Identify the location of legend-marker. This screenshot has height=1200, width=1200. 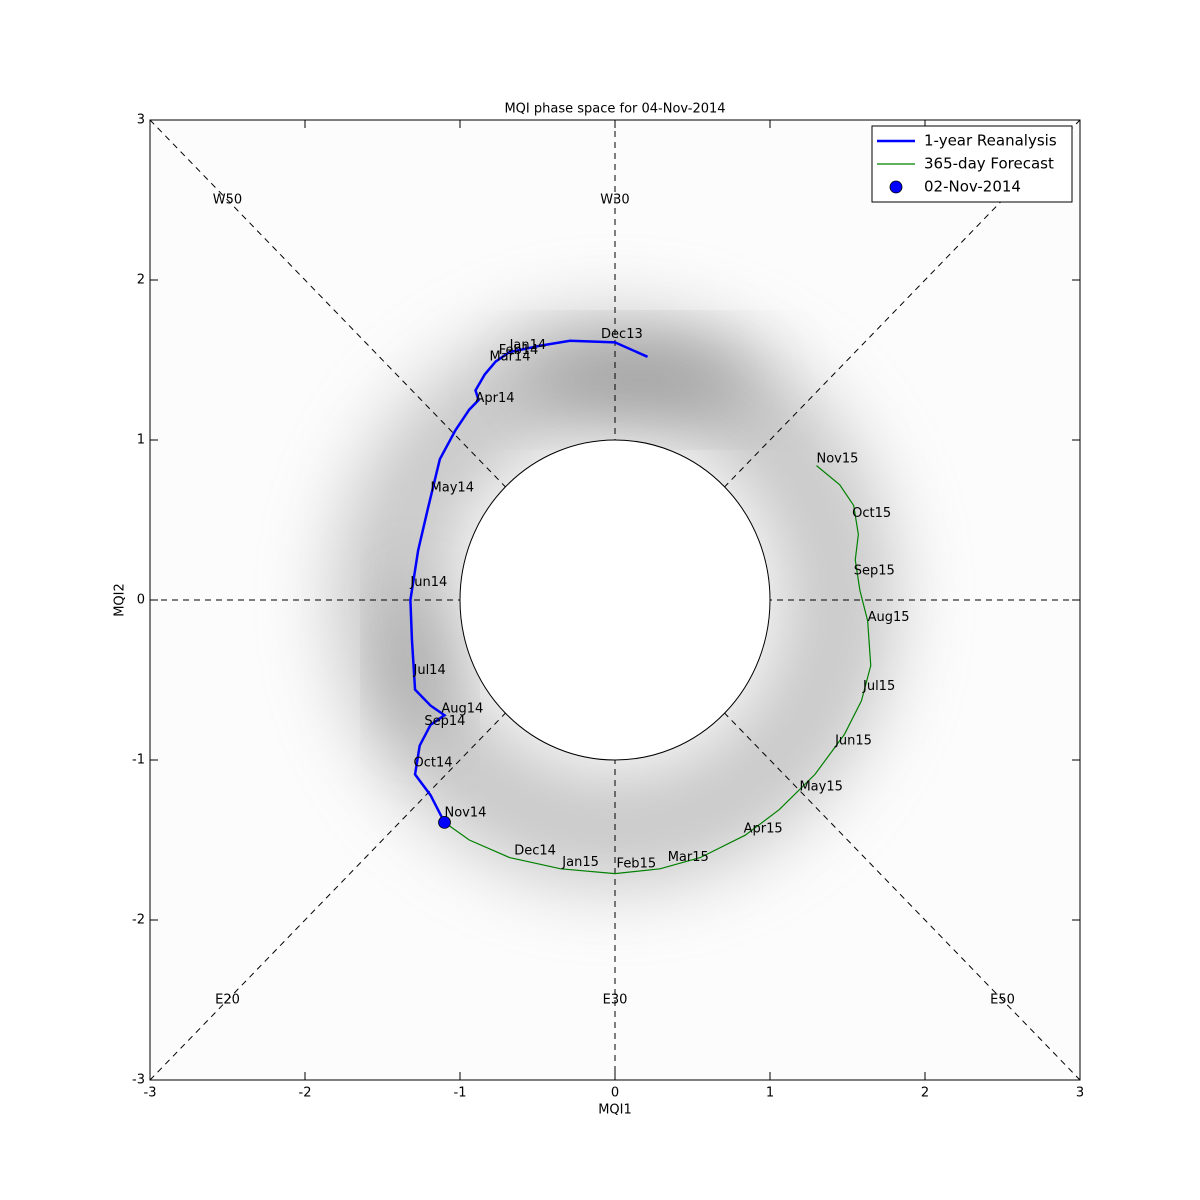
(896, 187).